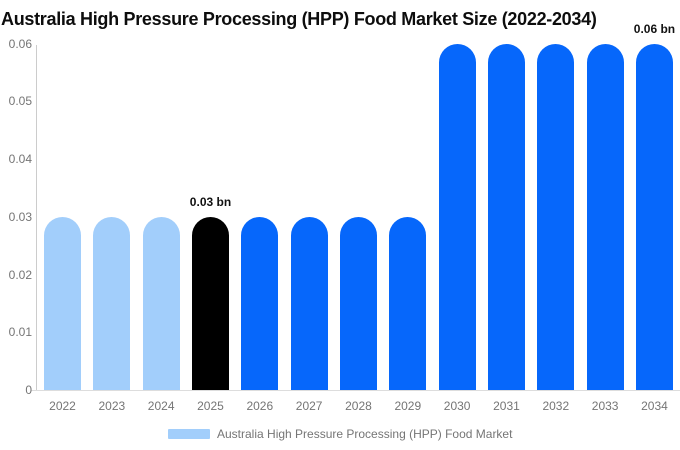 The width and height of the screenshot is (680, 450). I want to click on x-axis-label-2022: 2022, so click(62, 406).